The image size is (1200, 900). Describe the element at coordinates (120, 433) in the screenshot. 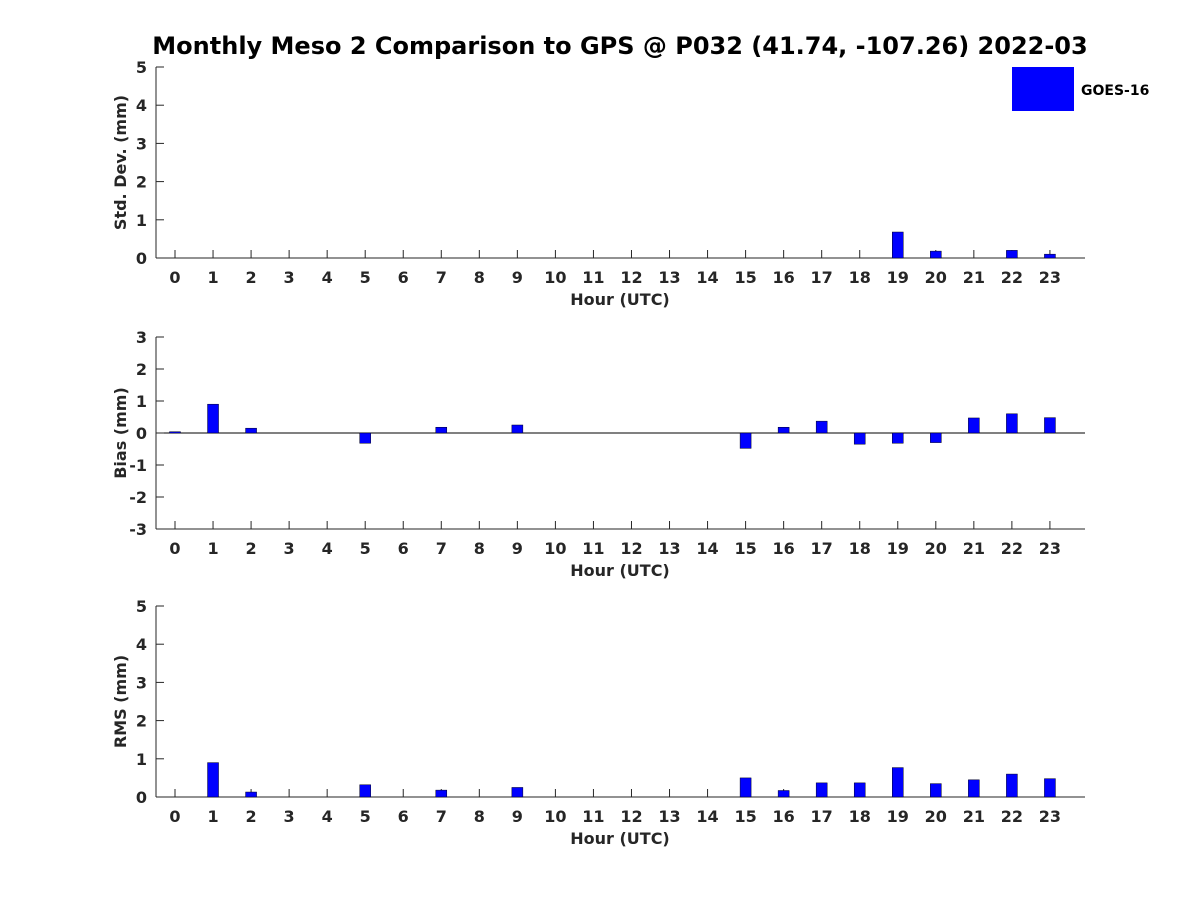

I see `y-axis-label: Bias (mm)` at that location.